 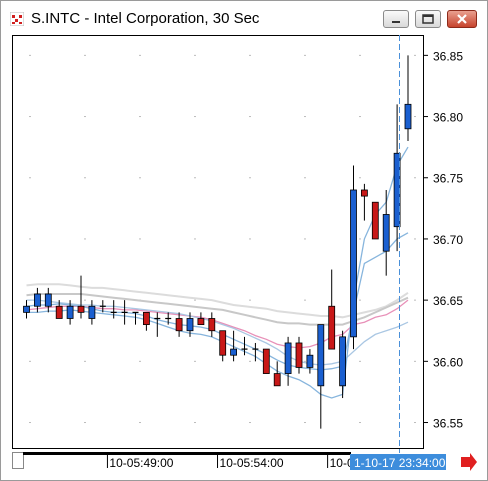 I want to click on restore-icon, so click(x=428, y=19).